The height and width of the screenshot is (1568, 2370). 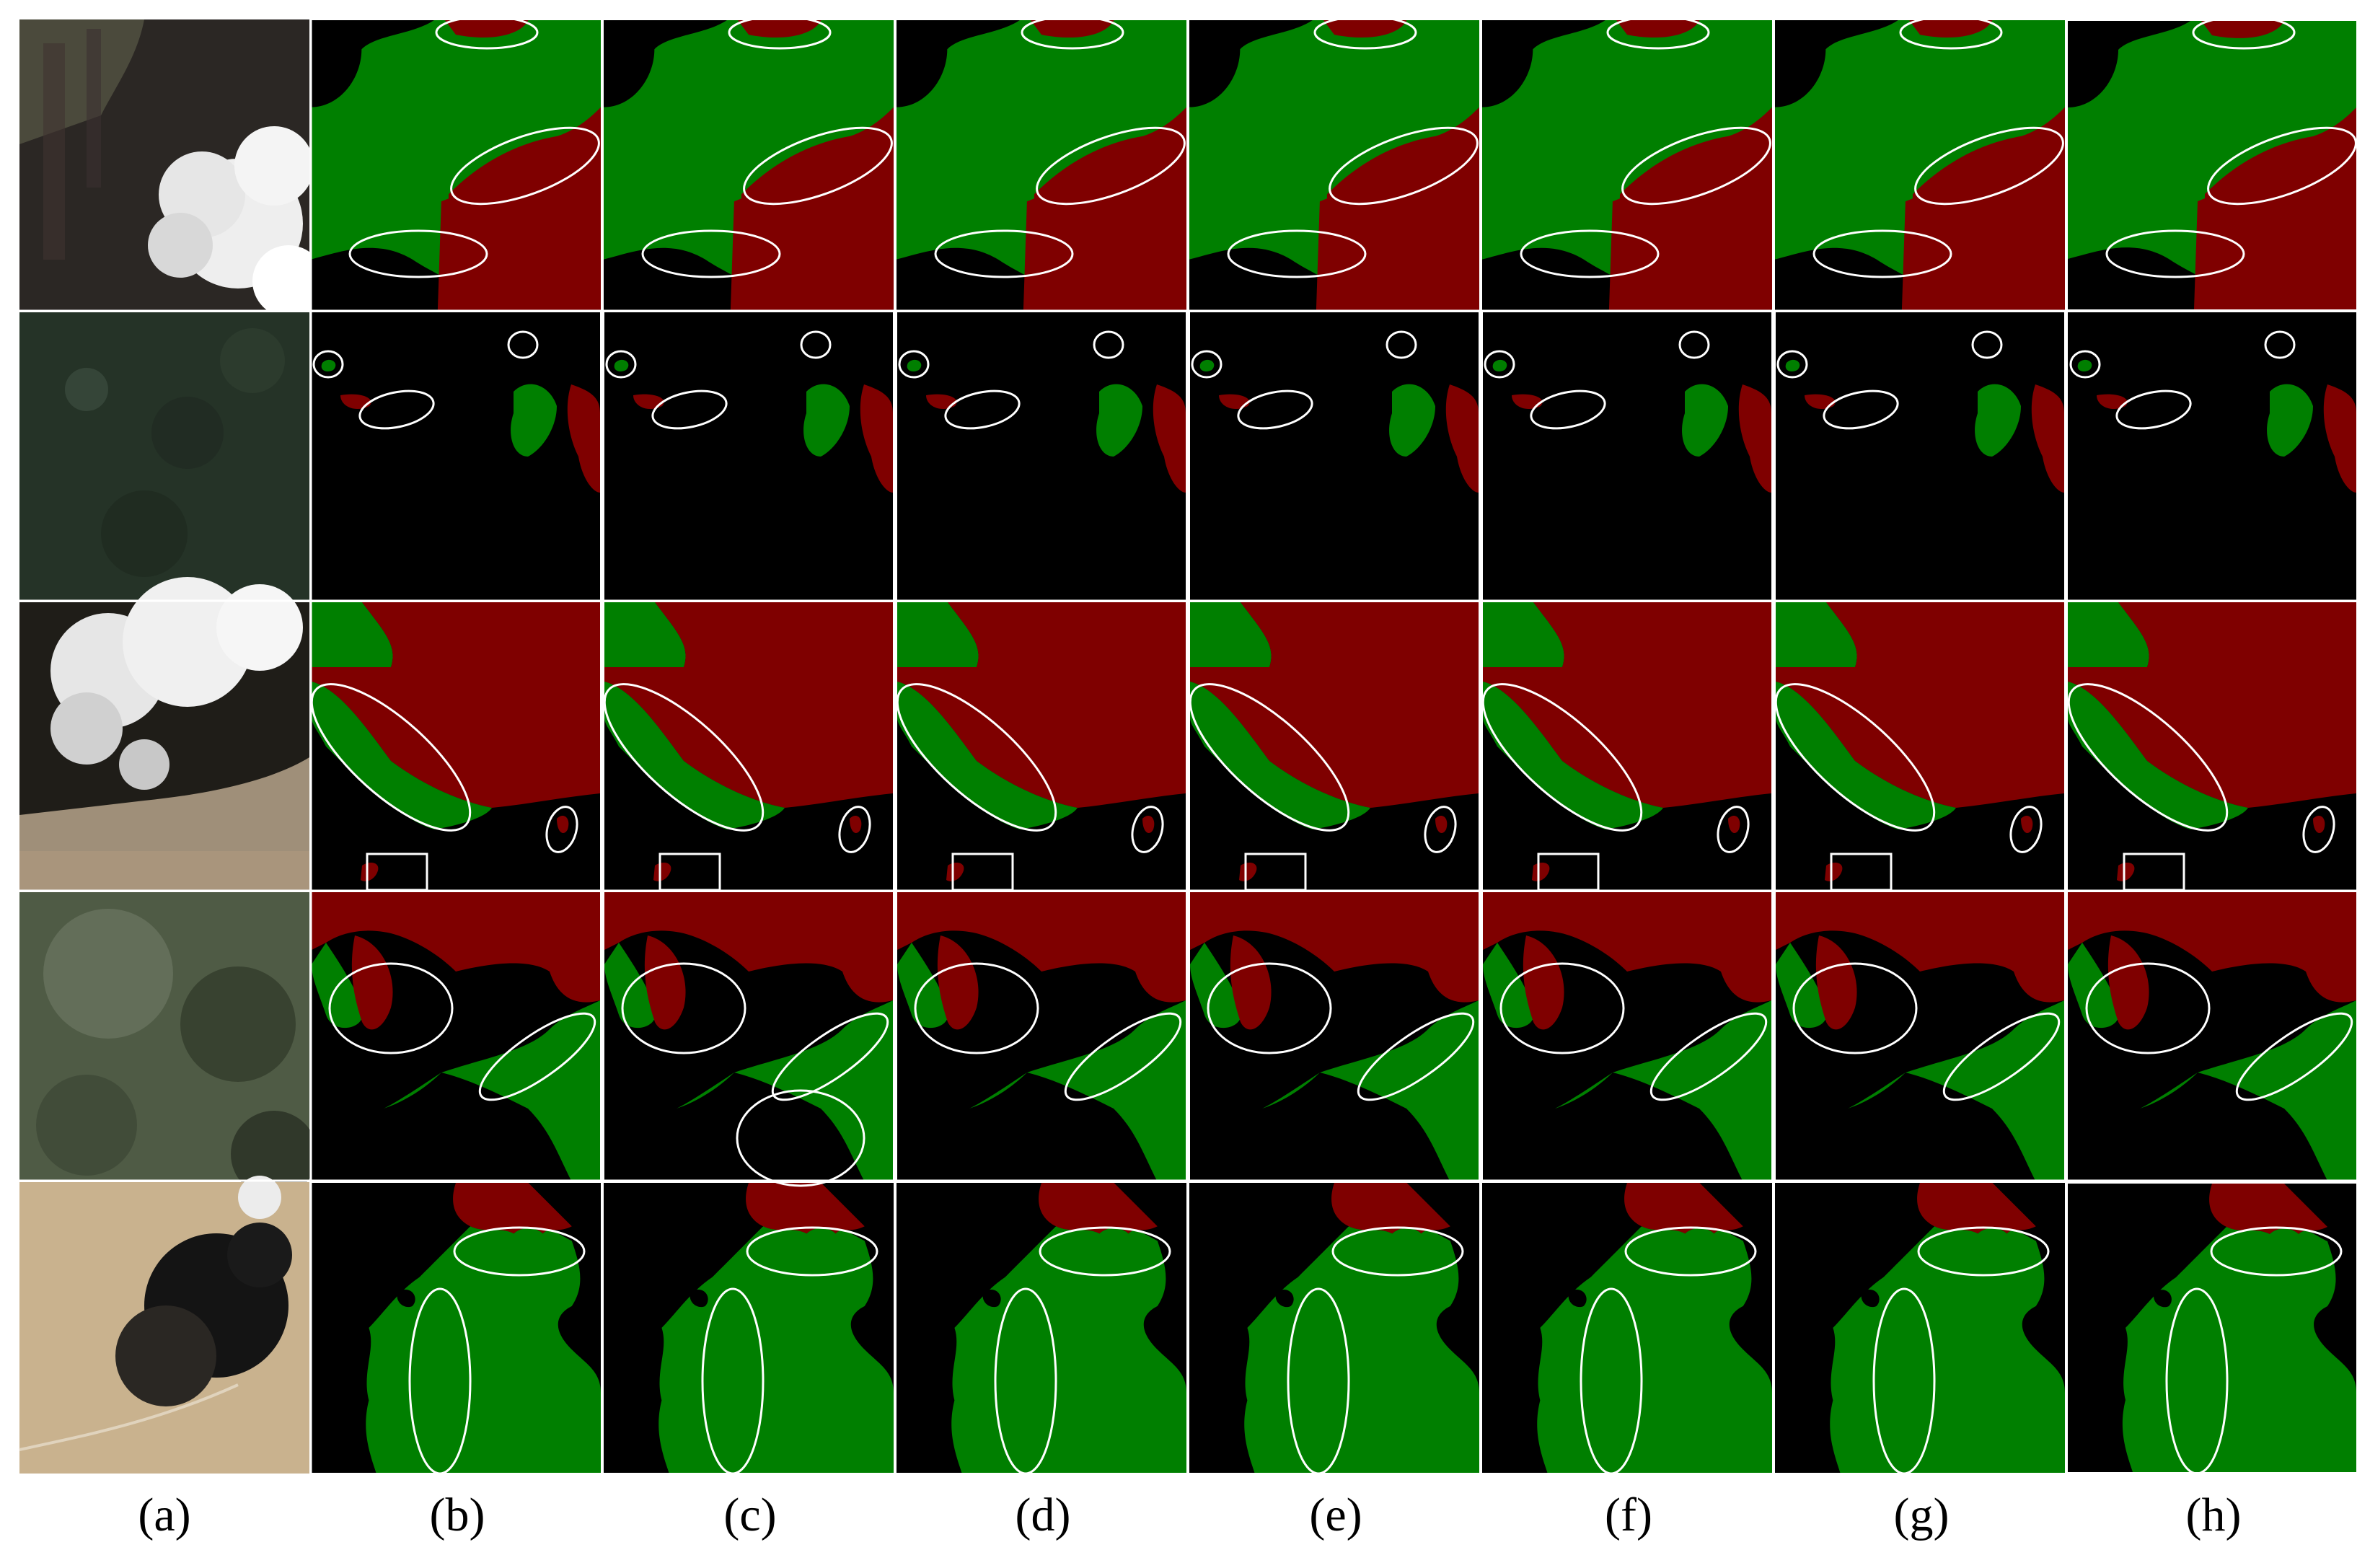 What do you see at coordinates (1043, 1515) in the screenshot?
I see `column-label-d: (d)` at bounding box center [1043, 1515].